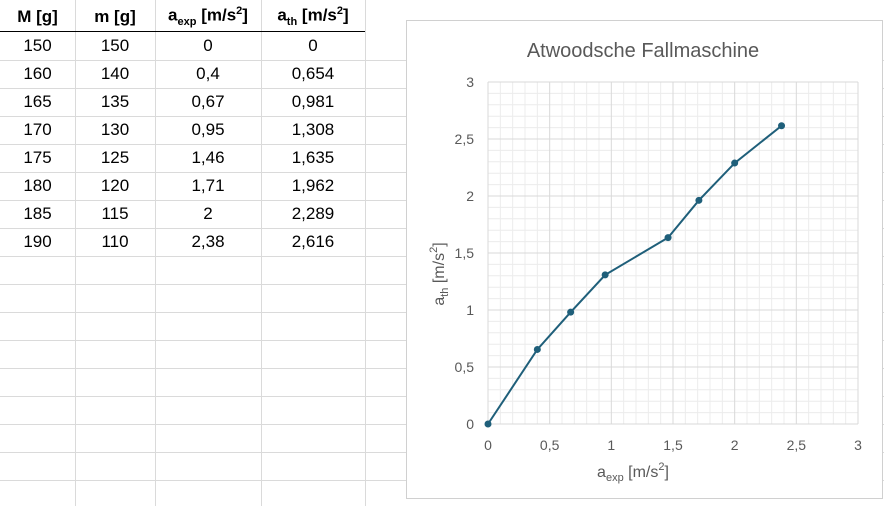 This screenshot has width=884, height=506. Describe the element at coordinates (115, 101) in the screenshot. I see `table-cell: 135` at that location.